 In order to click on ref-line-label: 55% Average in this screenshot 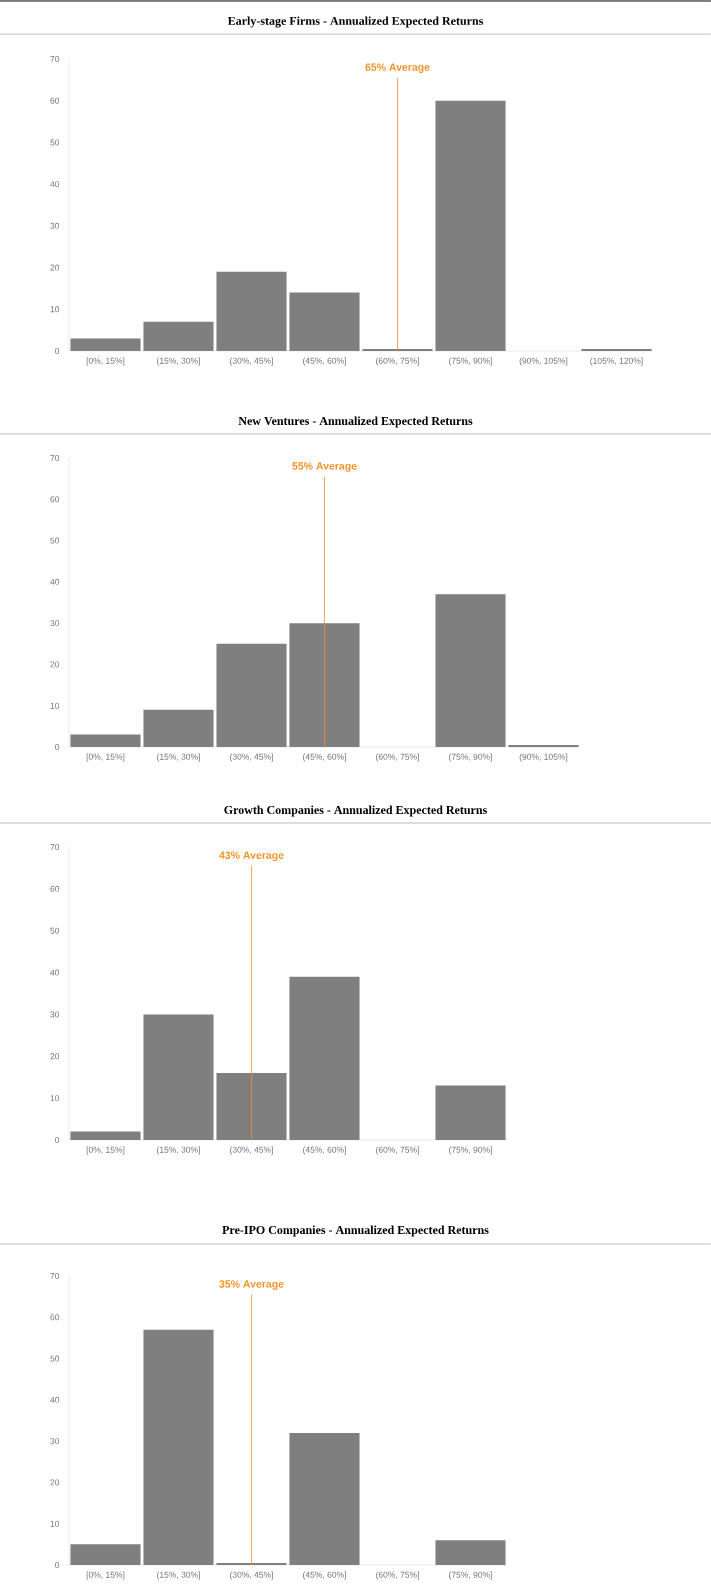, I will do `click(324, 467)`.